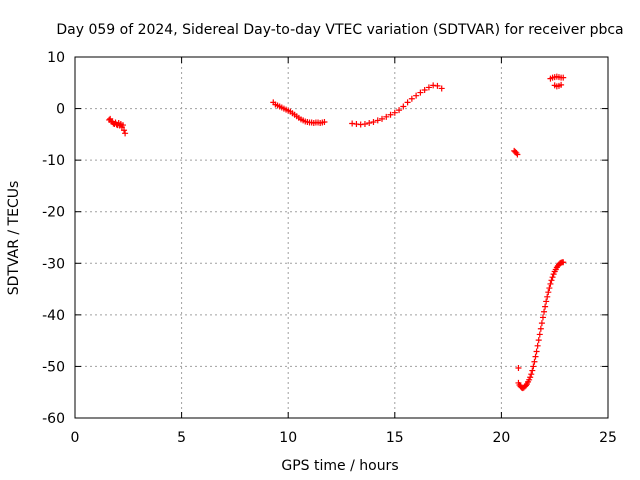 This screenshot has height=480, width=640. Describe the element at coordinates (14, 238) in the screenshot. I see `y-axis-label: SDTVAR / TECUs` at that location.